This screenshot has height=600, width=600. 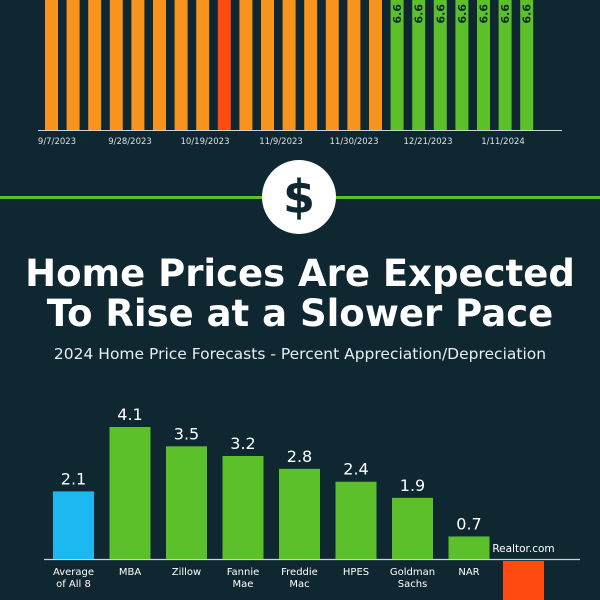 What do you see at coordinates (299, 197) in the screenshot?
I see `dollar-icon: $` at bounding box center [299, 197].